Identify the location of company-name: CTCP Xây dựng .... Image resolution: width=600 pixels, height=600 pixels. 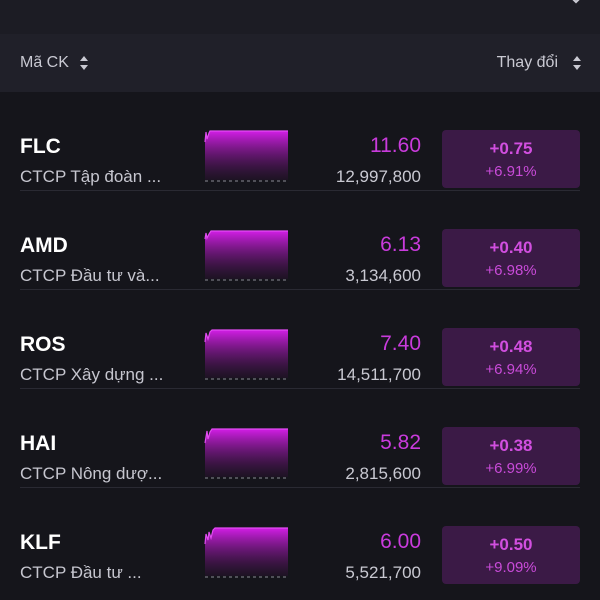
(92, 374).